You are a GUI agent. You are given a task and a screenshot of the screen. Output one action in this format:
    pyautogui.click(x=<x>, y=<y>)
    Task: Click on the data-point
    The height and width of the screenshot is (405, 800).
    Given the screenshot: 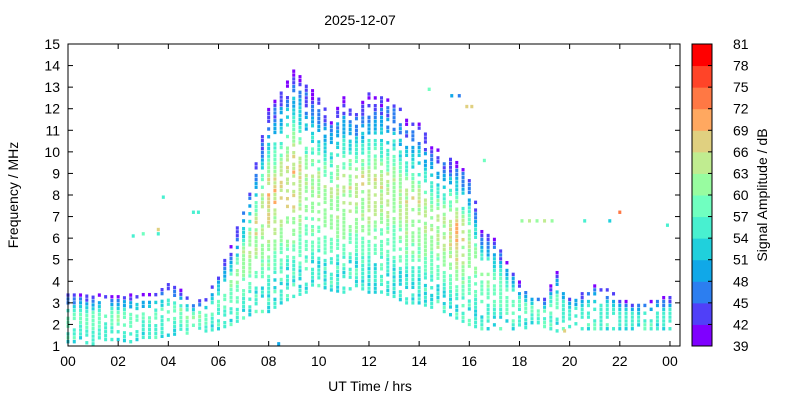 What is the action you would take?
    pyautogui.click(x=522, y=221)
    